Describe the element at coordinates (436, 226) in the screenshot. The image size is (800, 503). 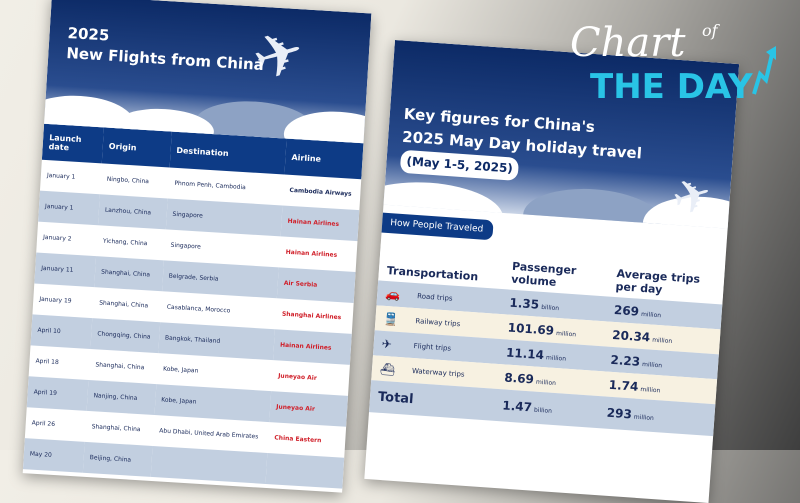
I see `section-label: How People Traveled` at that location.